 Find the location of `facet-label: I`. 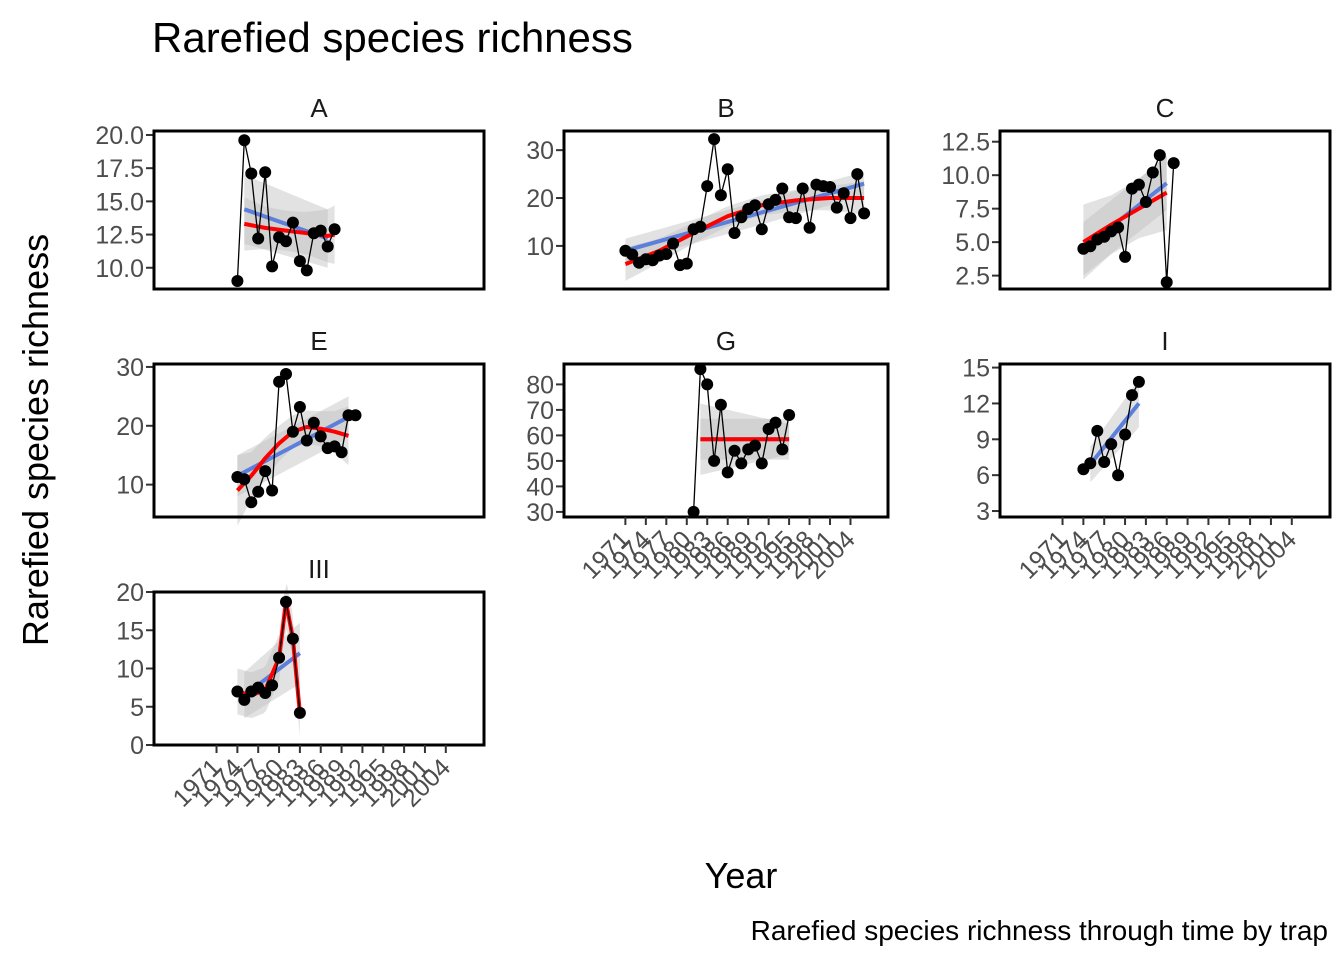

facet-label: I is located at coordinates (1164, 341).